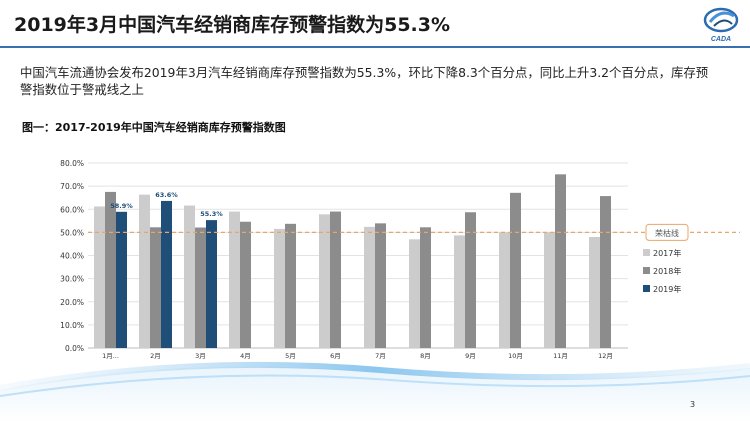 The width and height of the screenshot is (750, 423). What do you see at coordinates (72, 232) in the screenshot?
I see `y-tick-label: 50.0%` at bounding box center [72, 232].